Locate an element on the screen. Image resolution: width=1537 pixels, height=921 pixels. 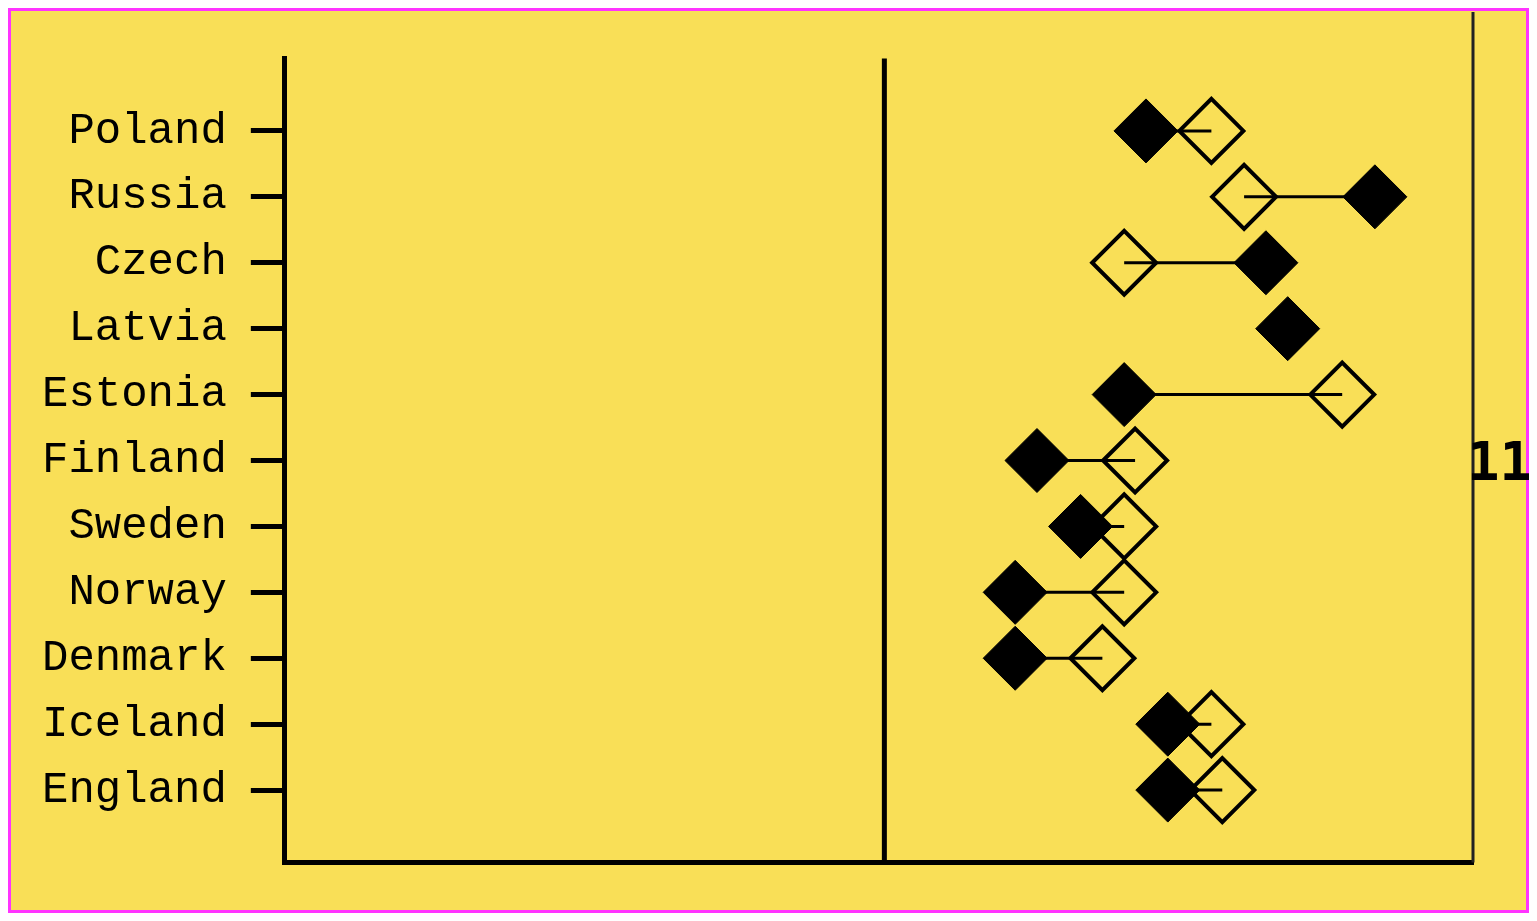
y-tick-label: Denmark is located at coordinates (134, 657).